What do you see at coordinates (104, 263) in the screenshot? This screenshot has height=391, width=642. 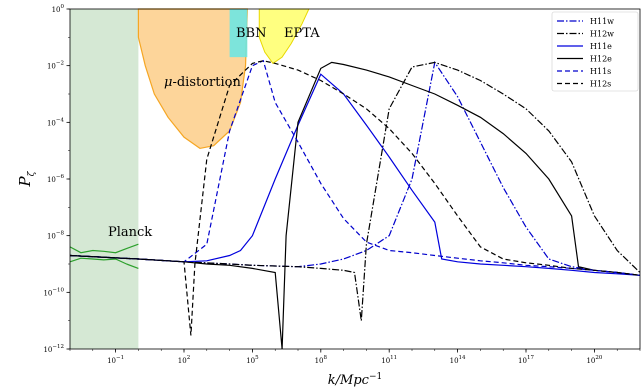 I see `planck-data-lower` at bounding box center [104, 263].